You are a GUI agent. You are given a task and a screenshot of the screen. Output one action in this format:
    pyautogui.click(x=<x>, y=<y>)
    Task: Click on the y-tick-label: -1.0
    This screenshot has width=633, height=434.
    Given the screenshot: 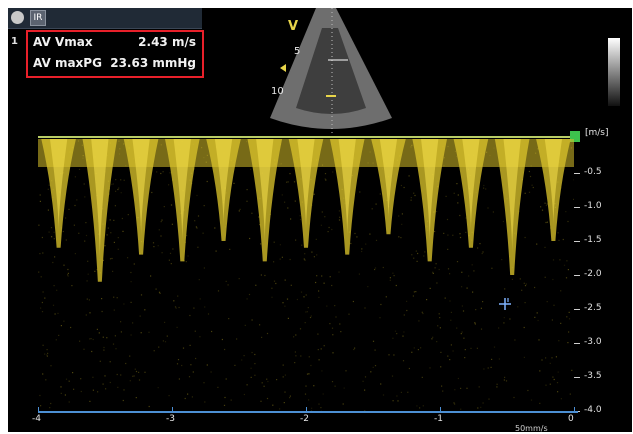 What is the action you would take?
    pyautogui.click(x=593, y=206)
    